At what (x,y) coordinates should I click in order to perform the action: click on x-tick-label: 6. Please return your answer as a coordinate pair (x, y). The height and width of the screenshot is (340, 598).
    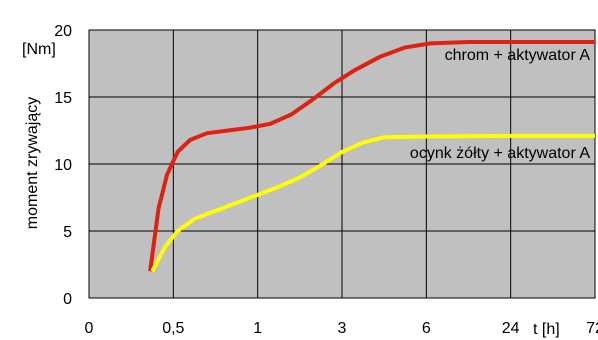
    Looking at the image, I should click on (426, 328).